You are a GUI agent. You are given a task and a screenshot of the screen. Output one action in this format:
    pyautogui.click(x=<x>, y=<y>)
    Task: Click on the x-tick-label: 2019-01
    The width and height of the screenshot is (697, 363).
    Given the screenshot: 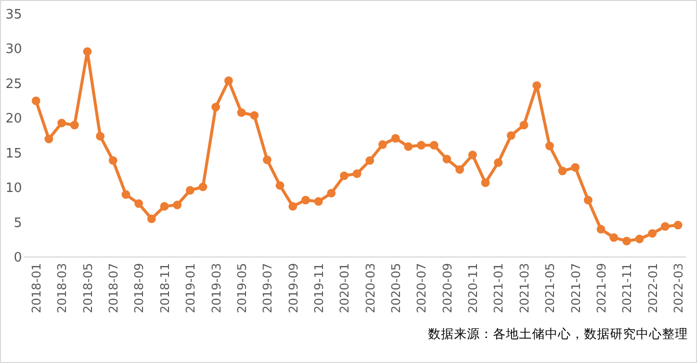 What is the action you would take?
    pyautogui.click(x=191, y=288)
    